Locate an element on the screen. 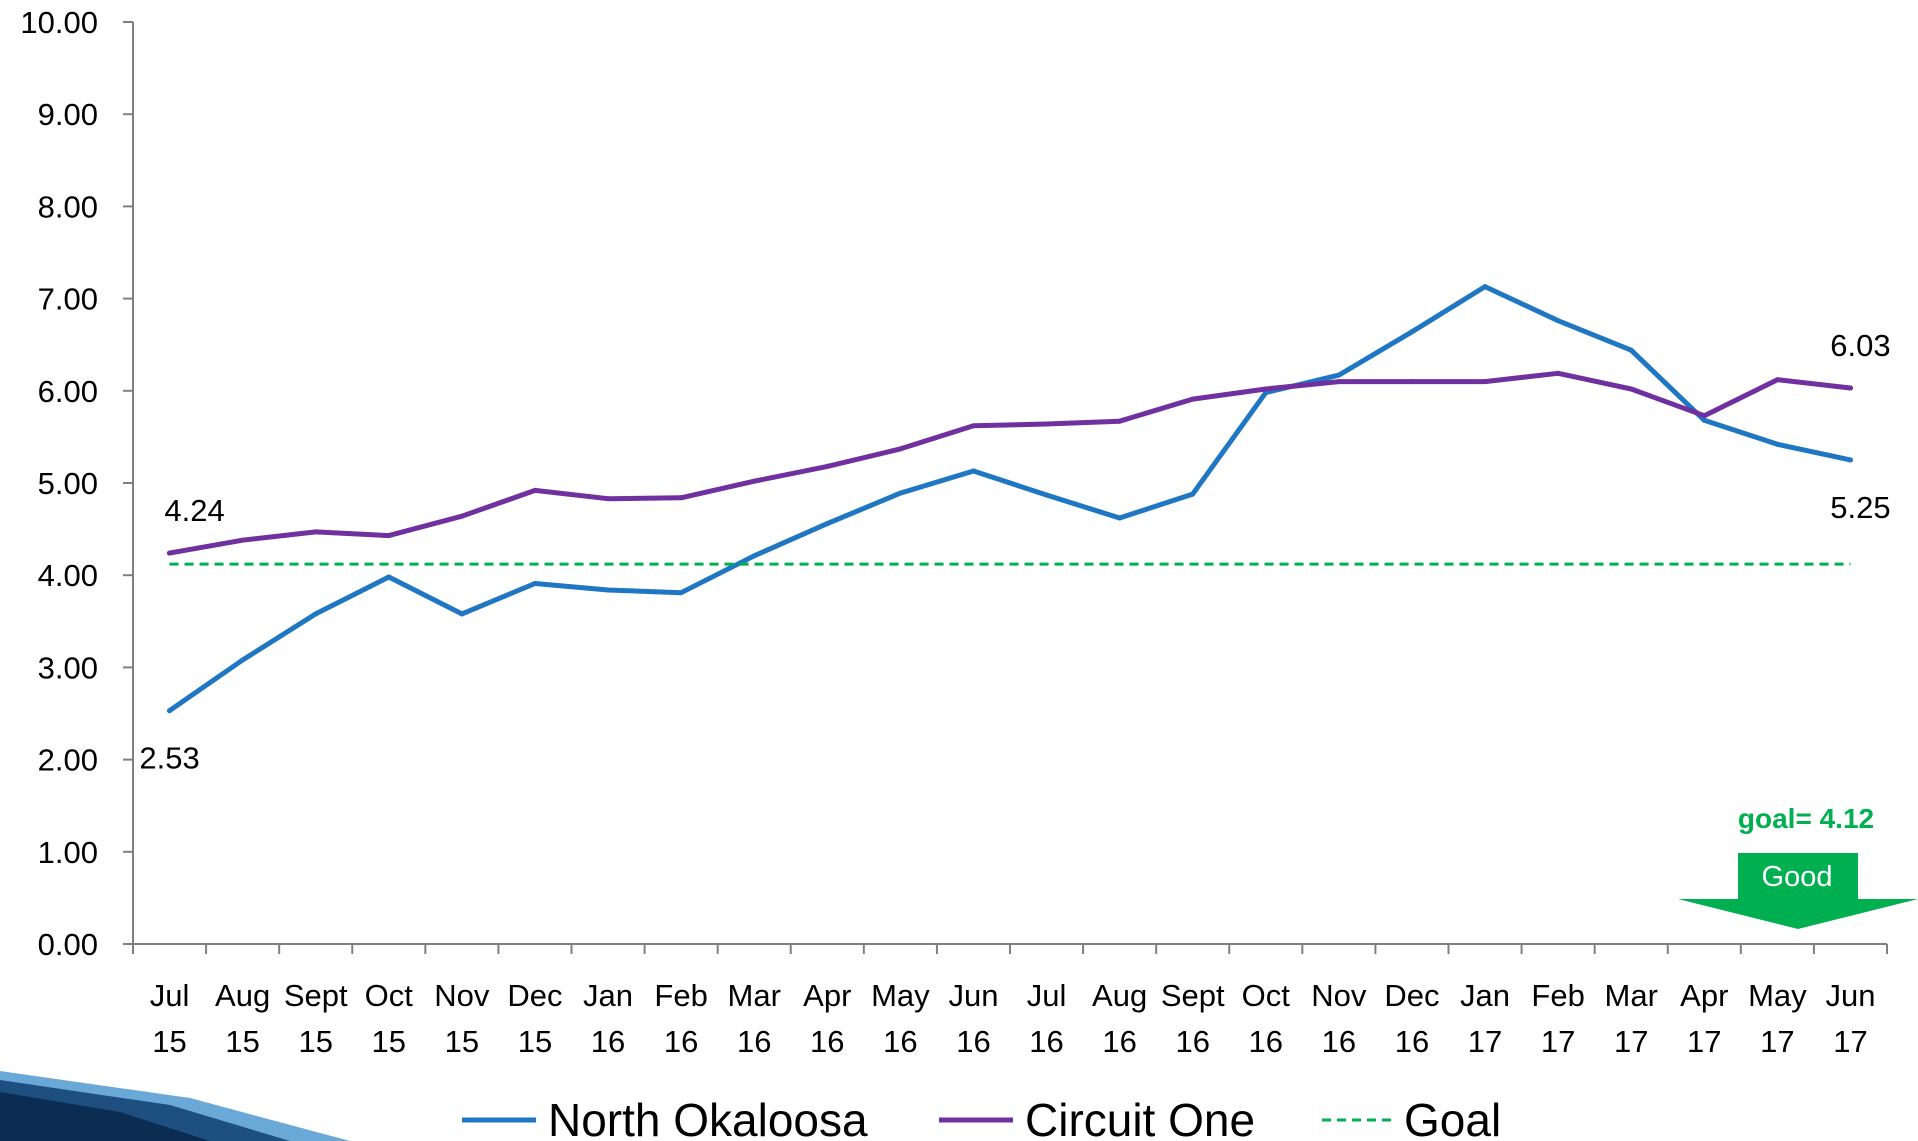 This screenshot has width=1918, height=1141. y-tick-label: 10.00 is located at coordinates (59, 22).